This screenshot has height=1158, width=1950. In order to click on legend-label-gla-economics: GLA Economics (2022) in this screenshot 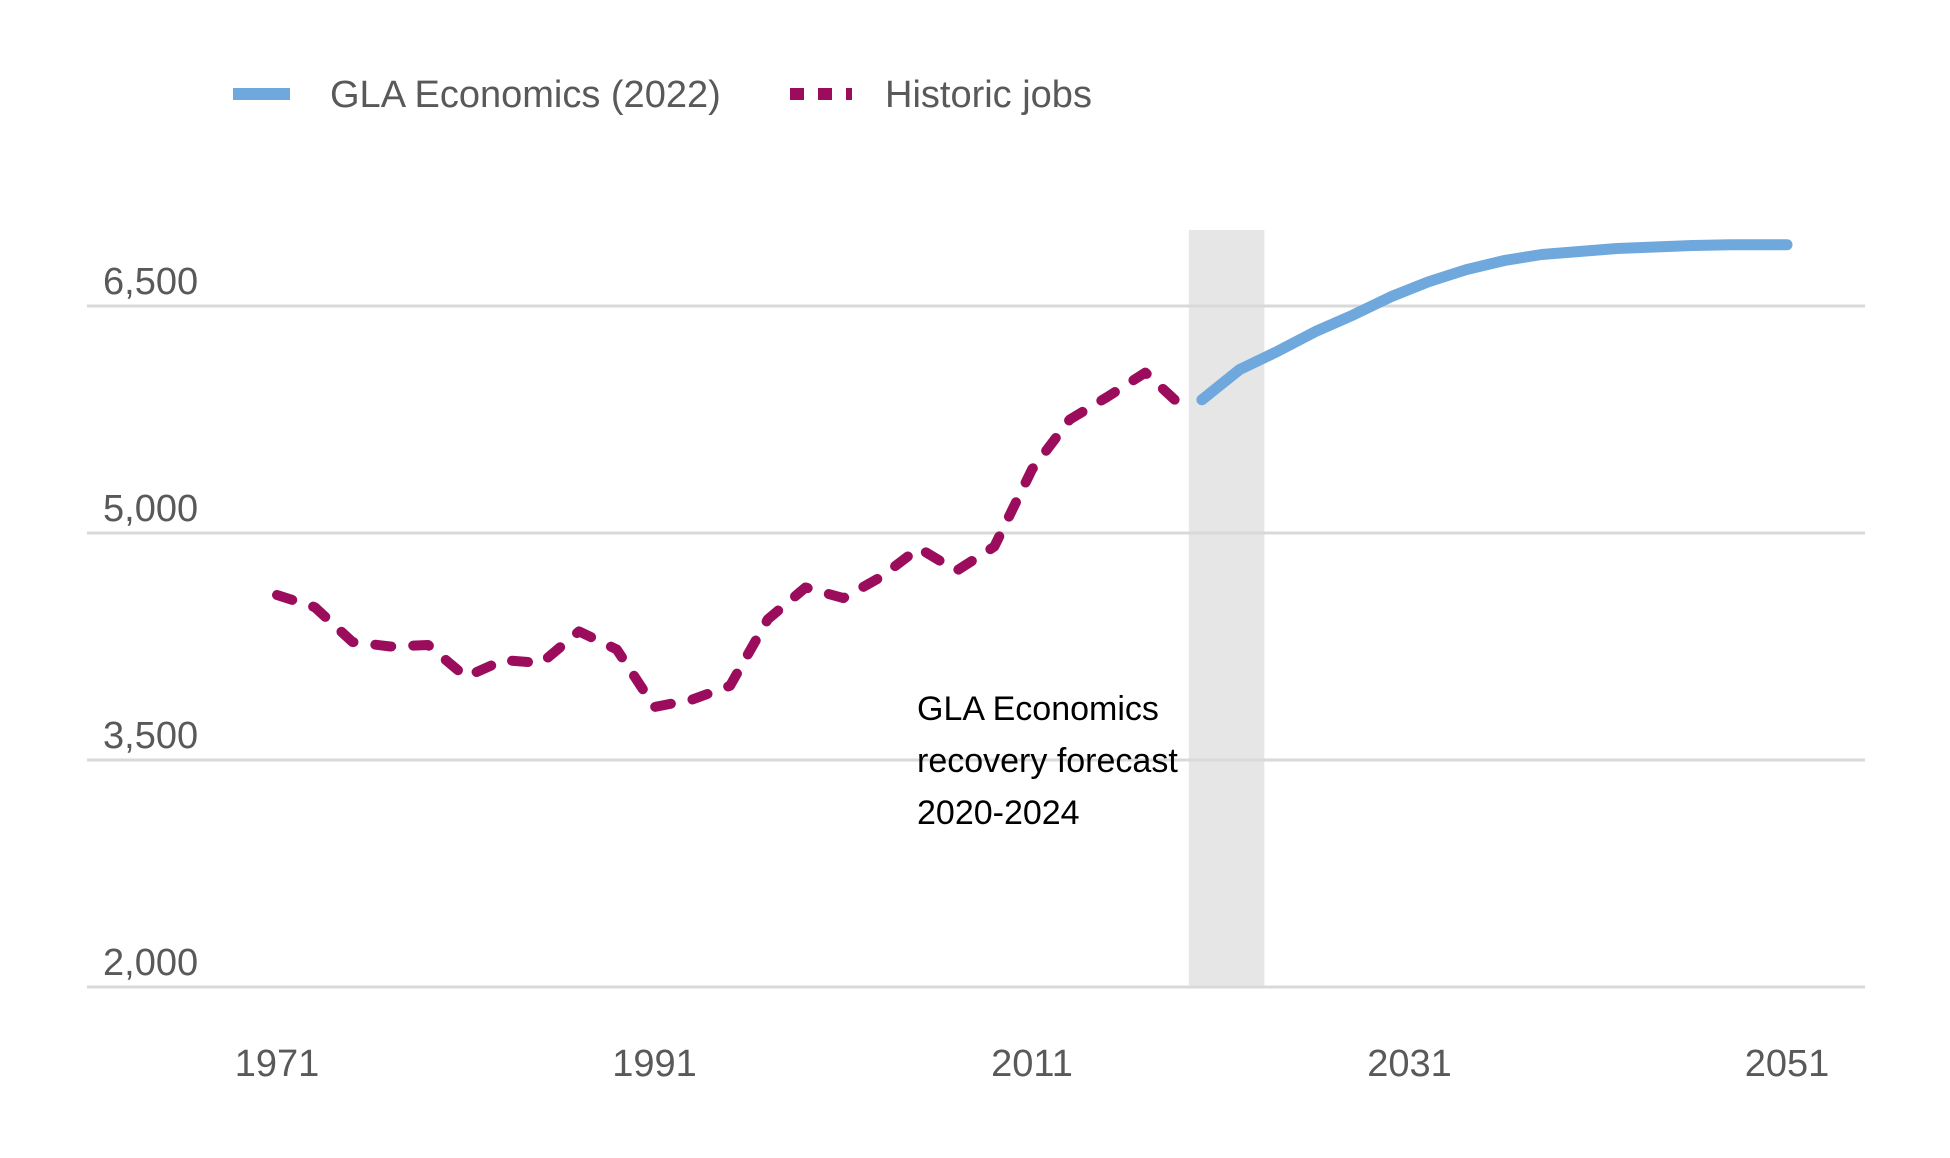, I will do `click(525, 95)`.